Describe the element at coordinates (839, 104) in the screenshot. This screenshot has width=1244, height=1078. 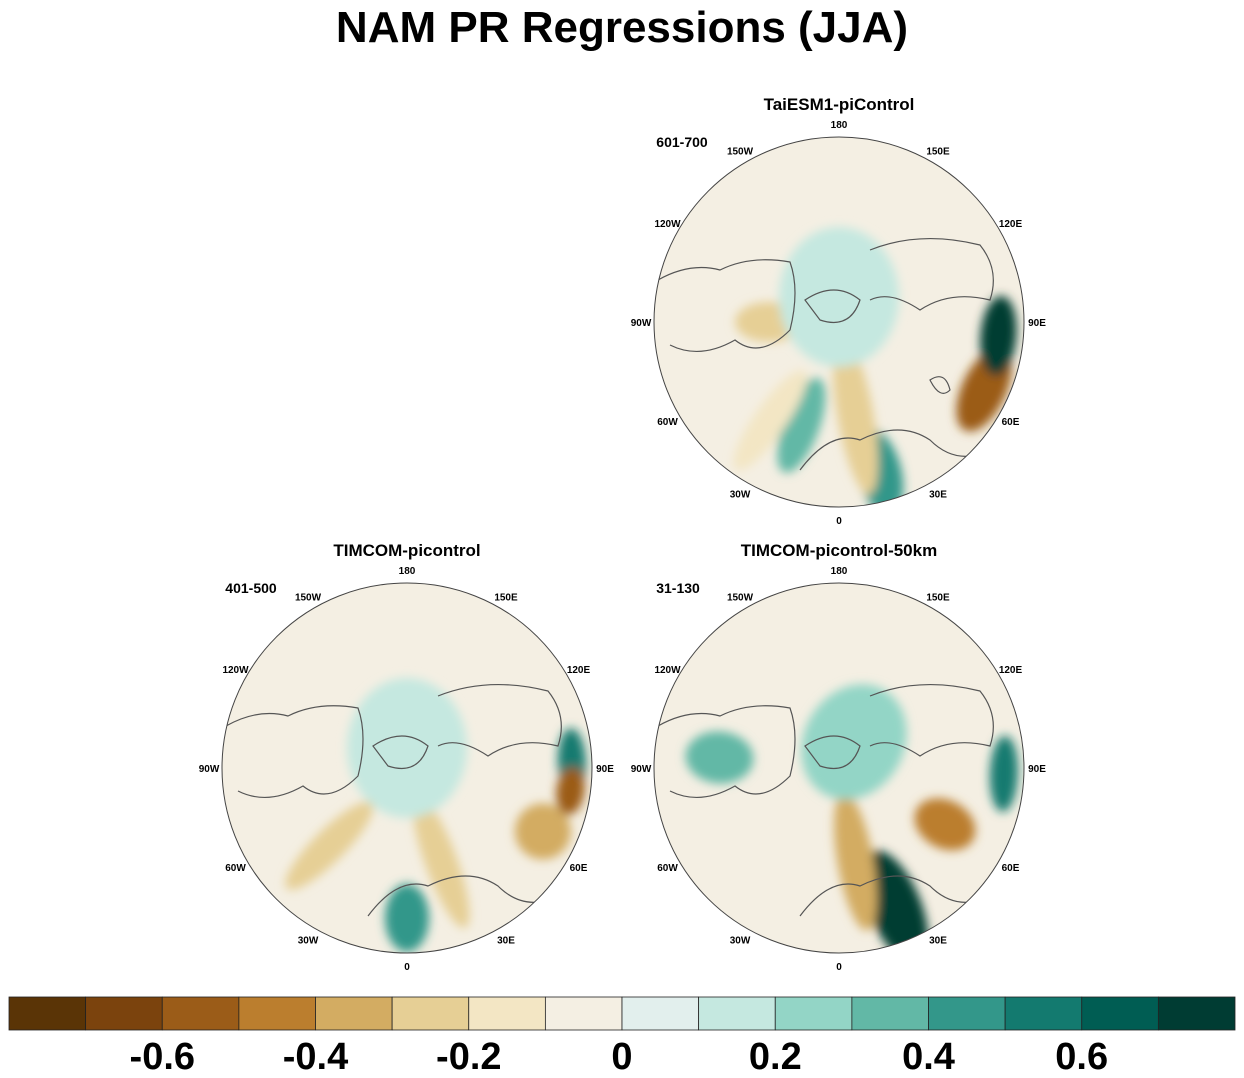
I see `panel-title-taiesm1: TaiESM1-piControl` at that location.